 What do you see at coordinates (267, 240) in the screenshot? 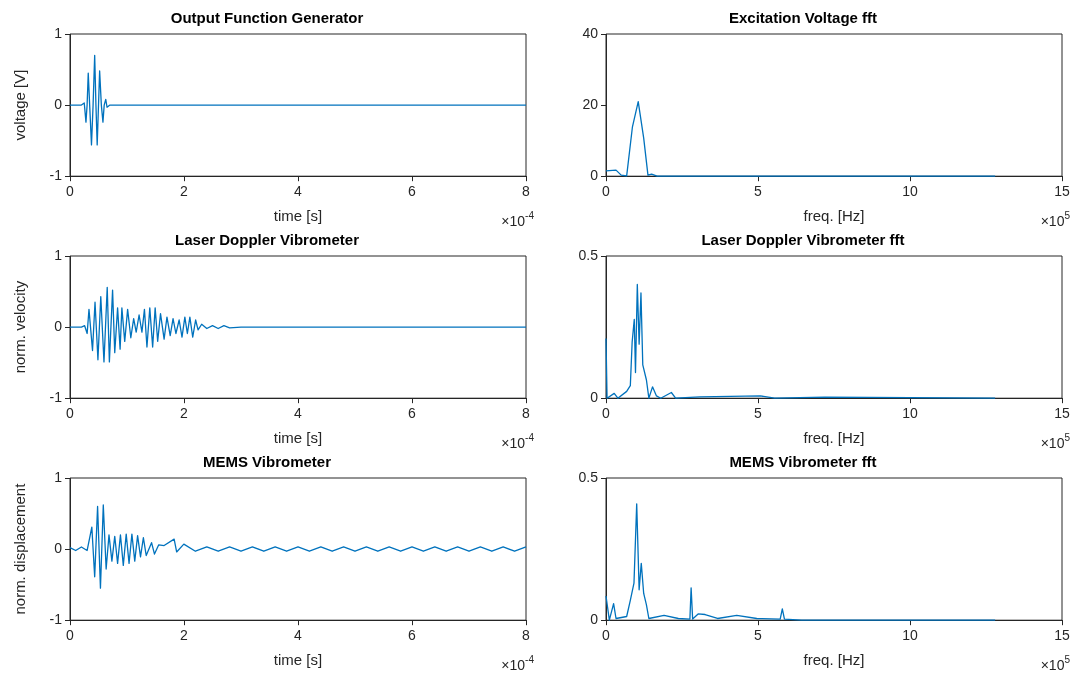
I see `chart-title: Laser Doppler Vibrometer` at bounding box center [267, 240].